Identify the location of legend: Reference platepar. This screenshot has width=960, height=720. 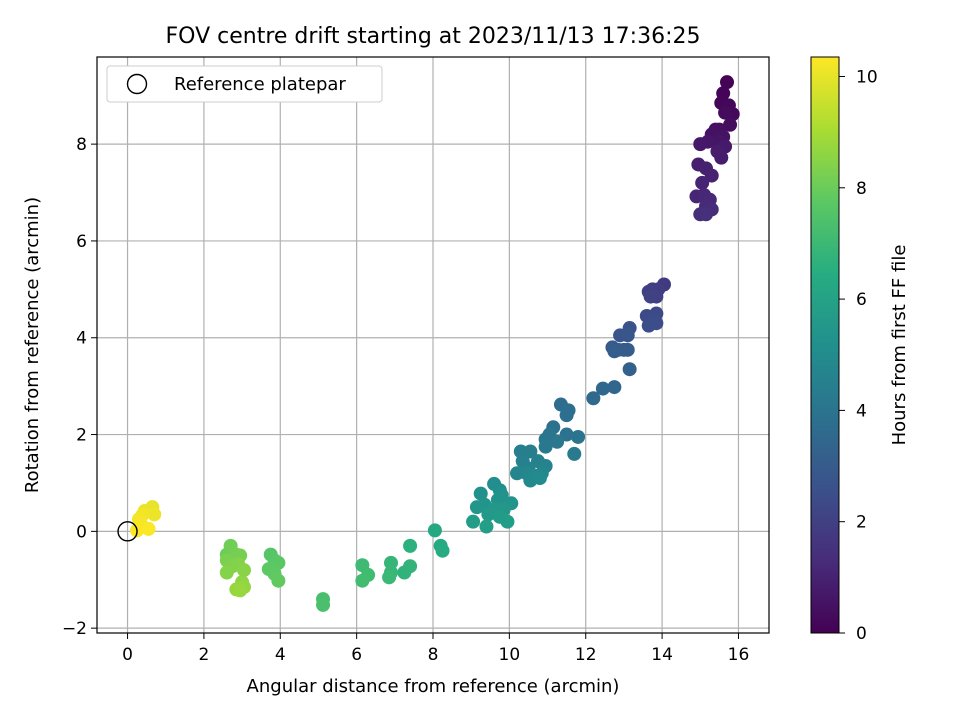
(244, 84).